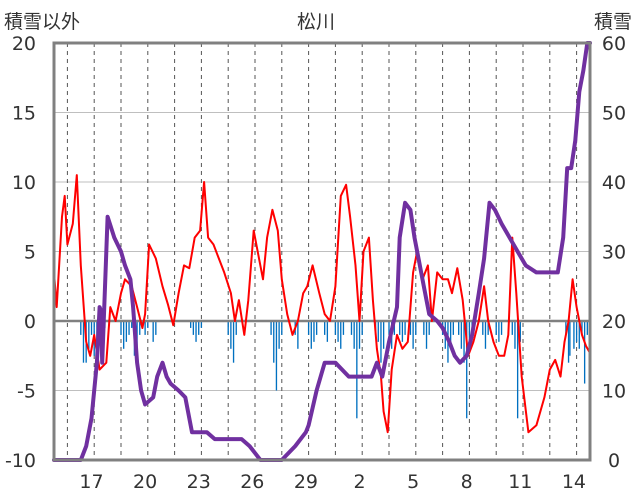 The image size is (636, 501). I want to click on right-tick-label: 20, so click(614, 322).